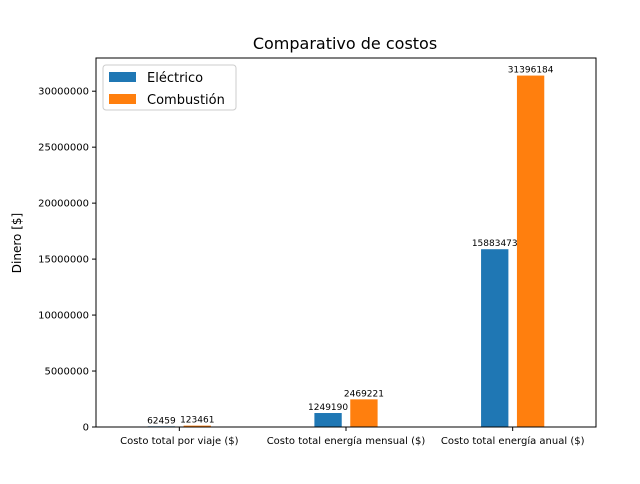  I want to click on y-tick-label-6: 30000000, so click(63, 92).